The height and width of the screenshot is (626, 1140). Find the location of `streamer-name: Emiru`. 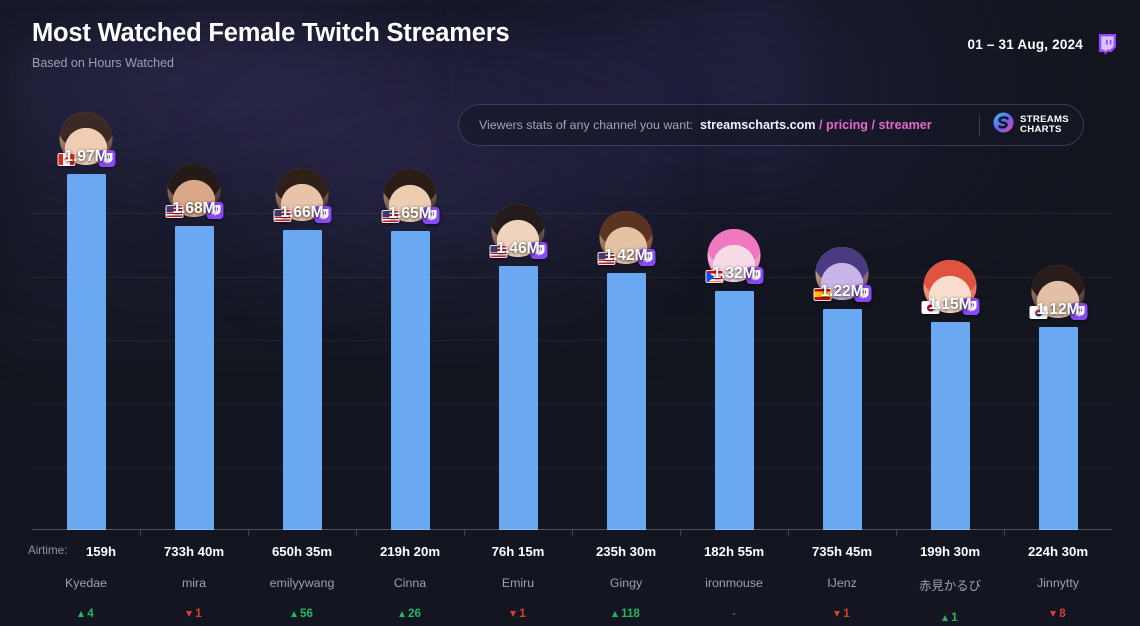

streamer-name: Emiru is located at coordinates (518, 583).